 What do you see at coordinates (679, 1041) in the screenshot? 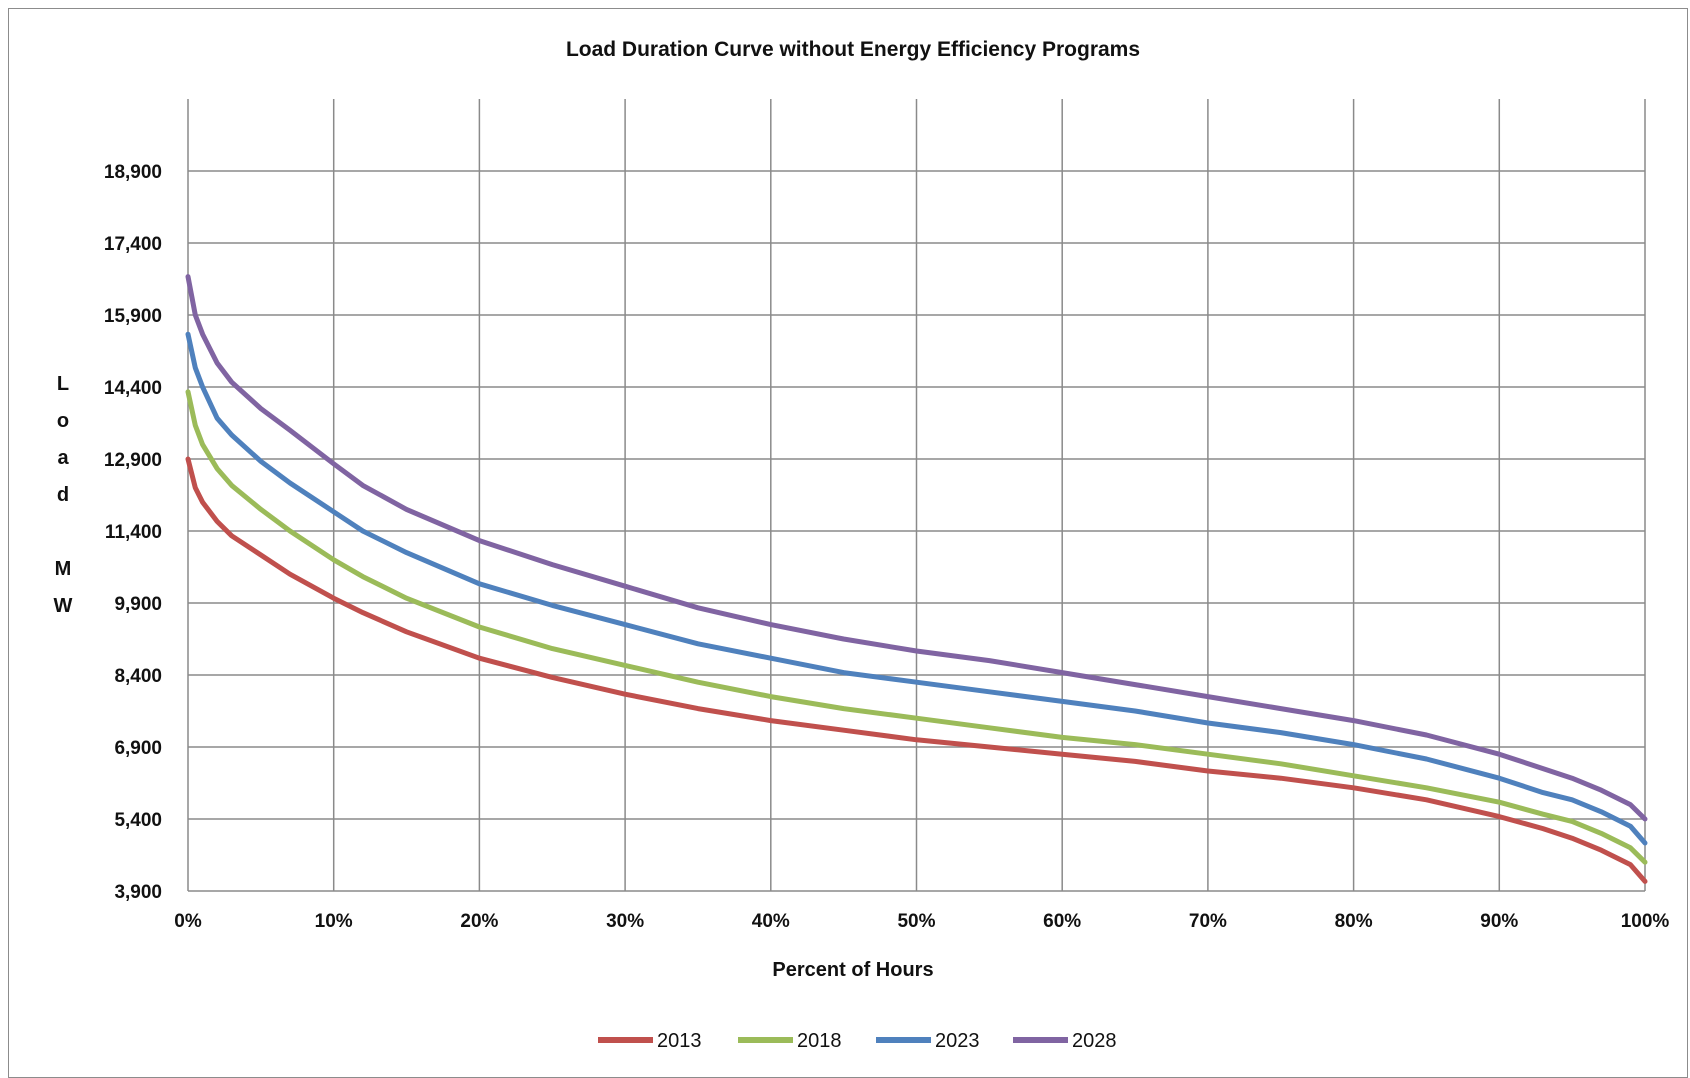
I see `legend-label: 2013` at bounding box center [679, 1041].